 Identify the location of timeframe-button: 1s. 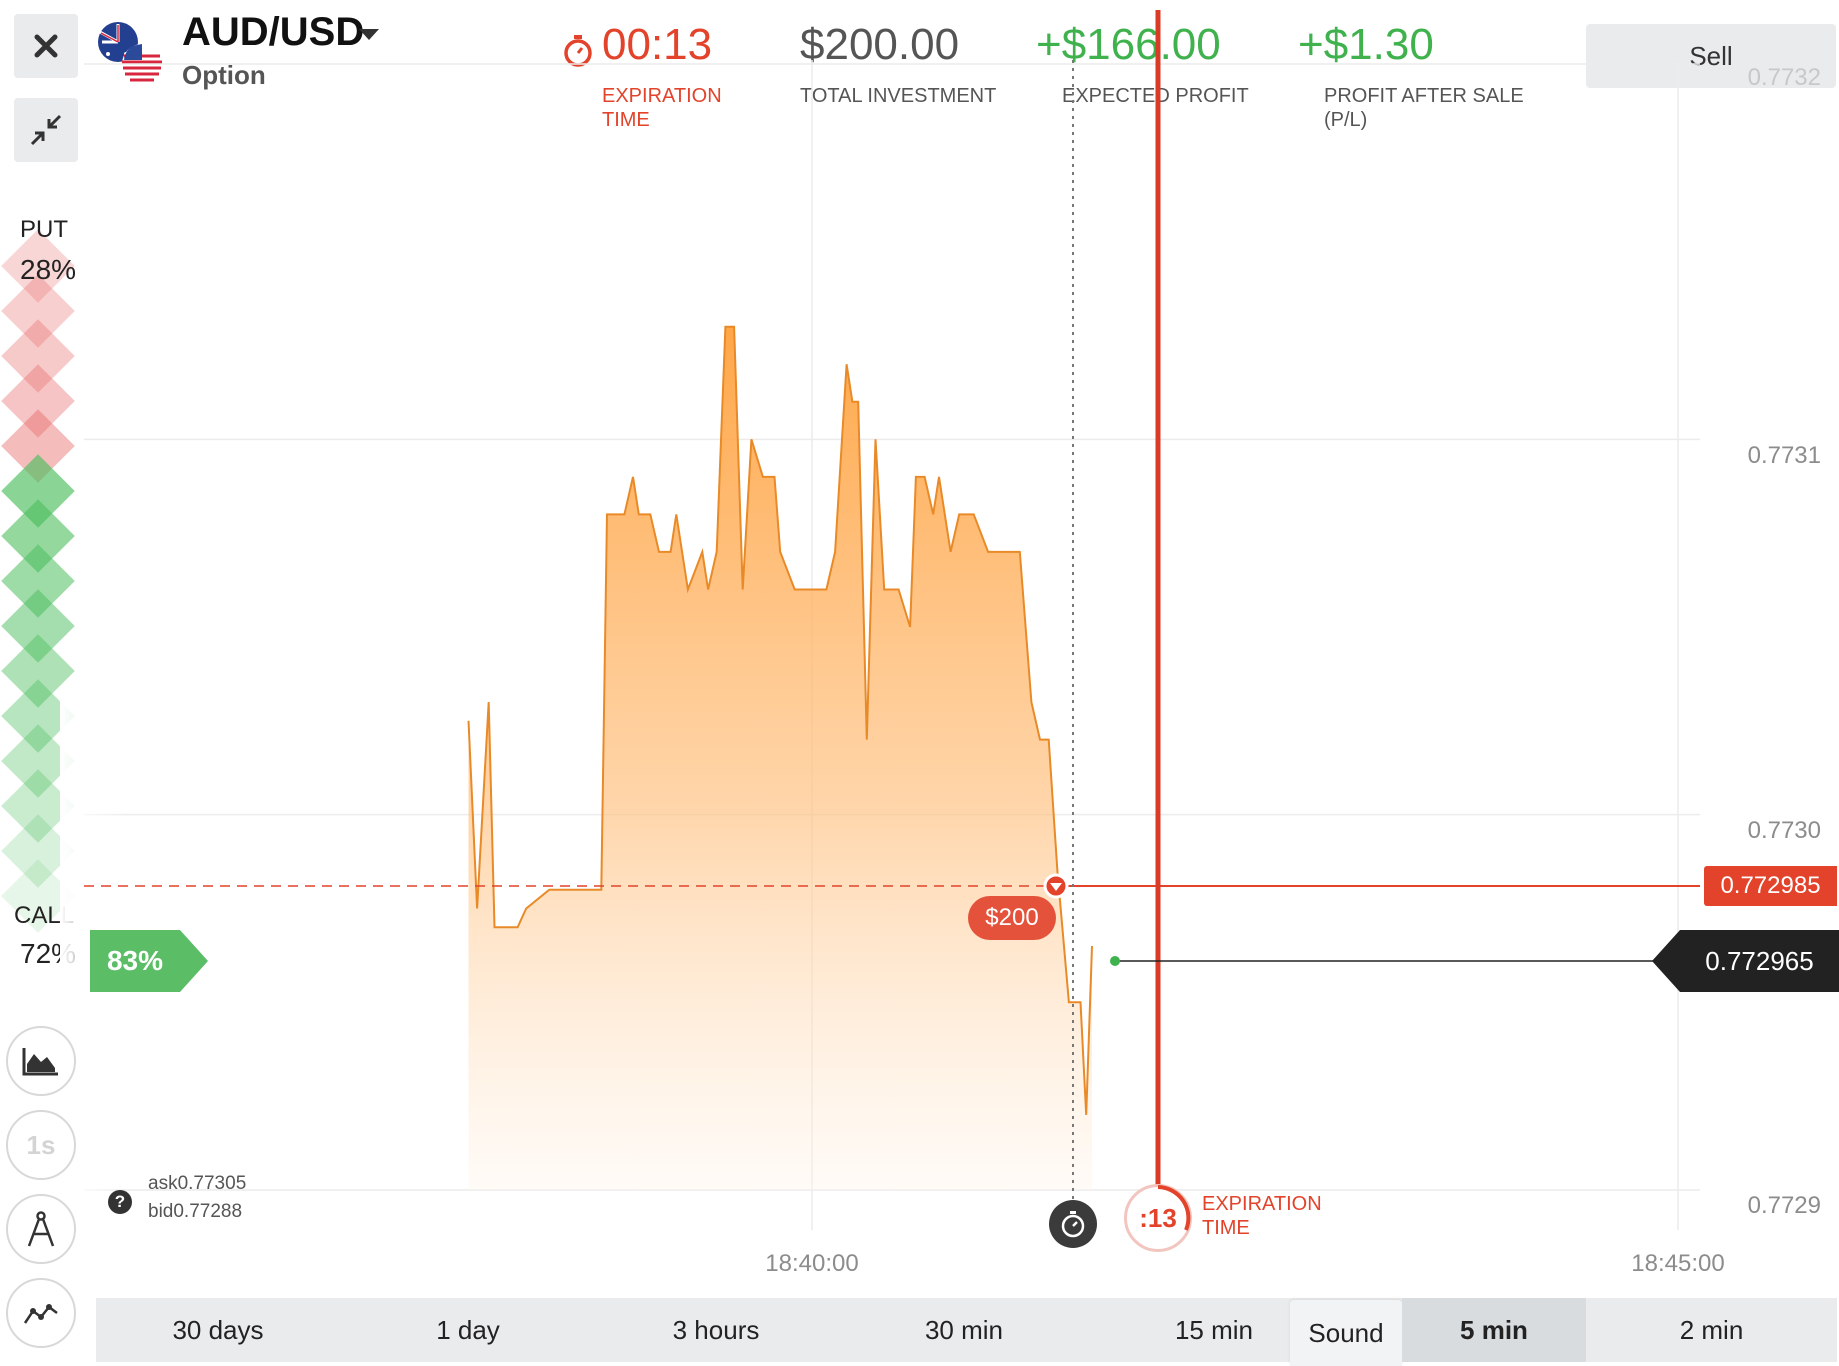
(41, 1145).